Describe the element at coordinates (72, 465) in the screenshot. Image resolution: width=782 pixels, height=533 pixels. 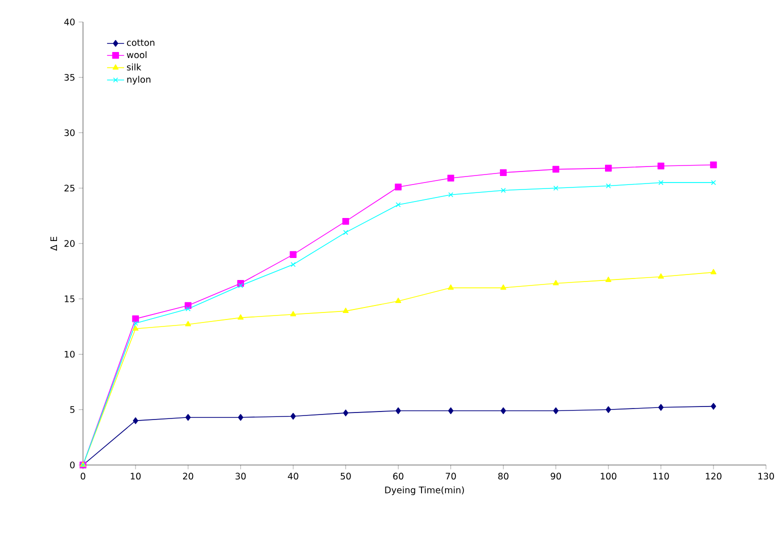
I see `y-tick-label: 0` at that location.